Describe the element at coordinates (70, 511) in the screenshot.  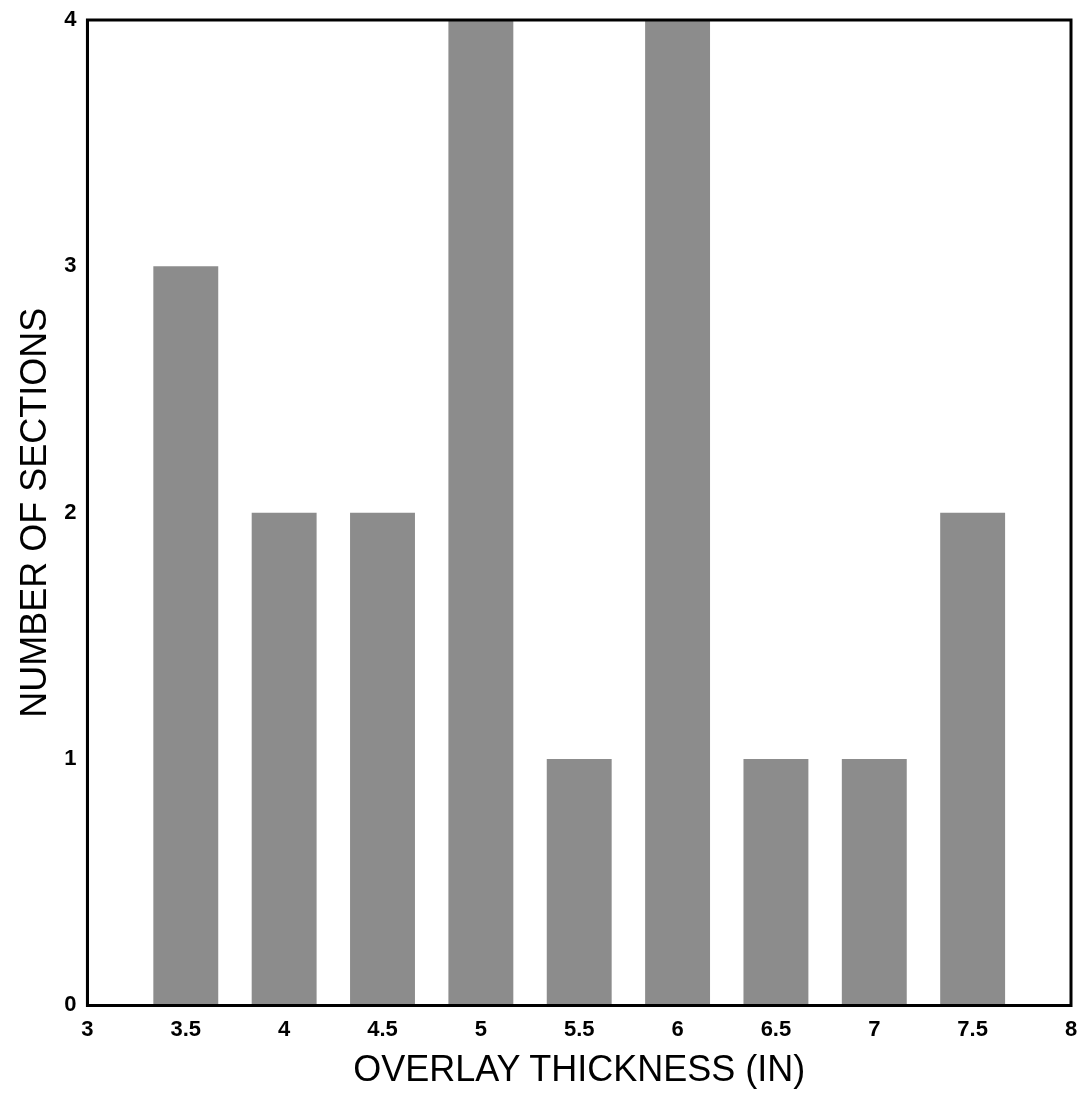
I see `y-tick-label: 2` at that location.